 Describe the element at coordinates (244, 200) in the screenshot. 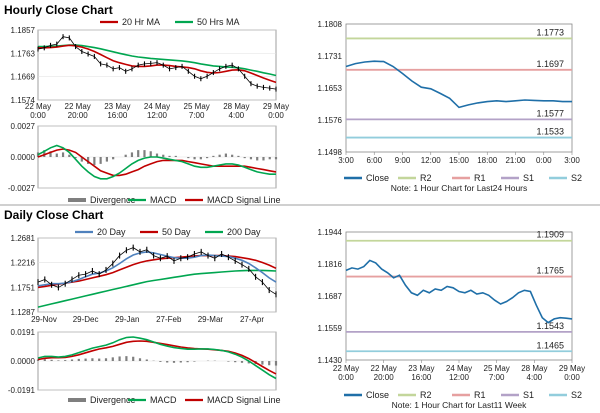

I see `legend-macd-signal-label: MACD Signal Line` at that location.